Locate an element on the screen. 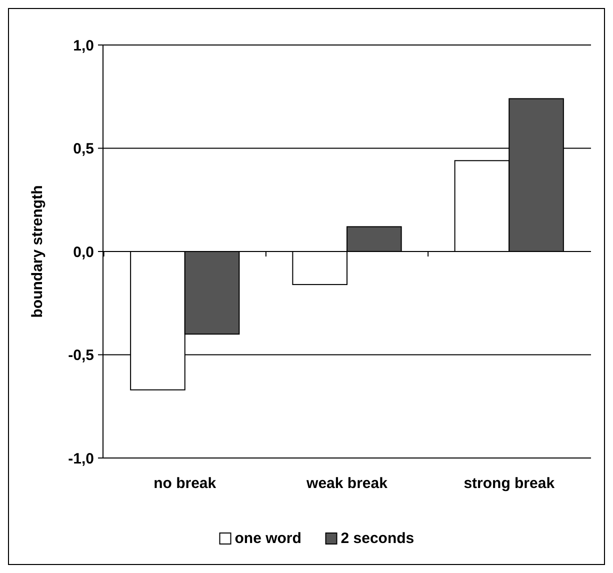  legend-label: 2 seconds is located at coordinates (377, 538).